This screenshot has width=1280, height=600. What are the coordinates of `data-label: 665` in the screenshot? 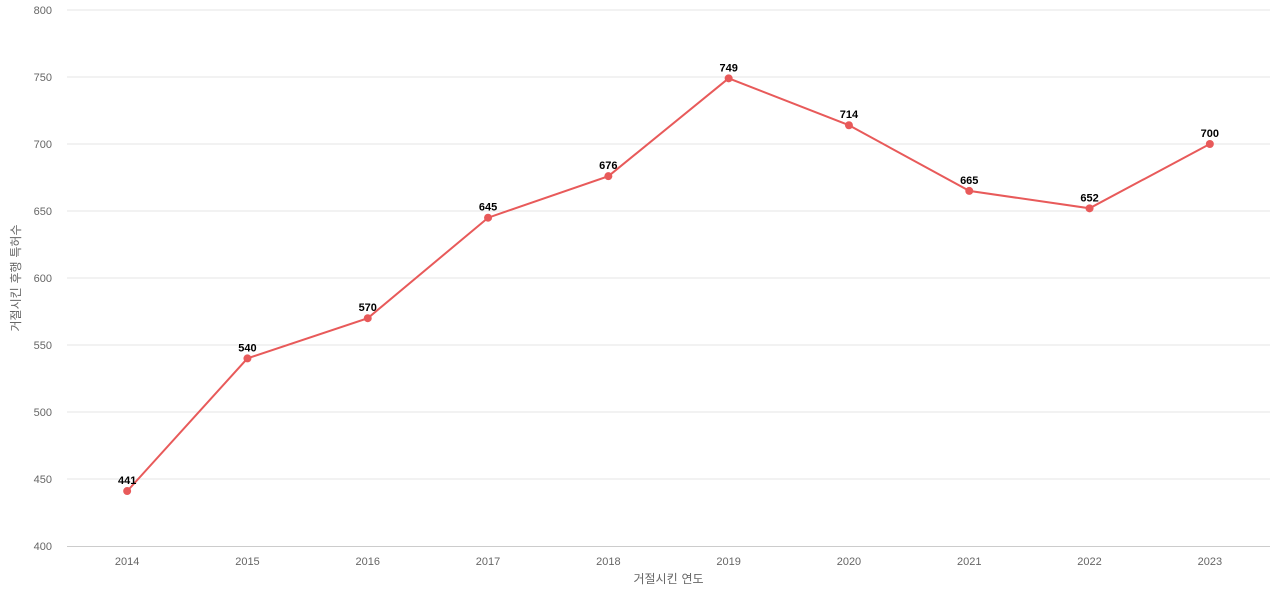 It's located at (969, 181).